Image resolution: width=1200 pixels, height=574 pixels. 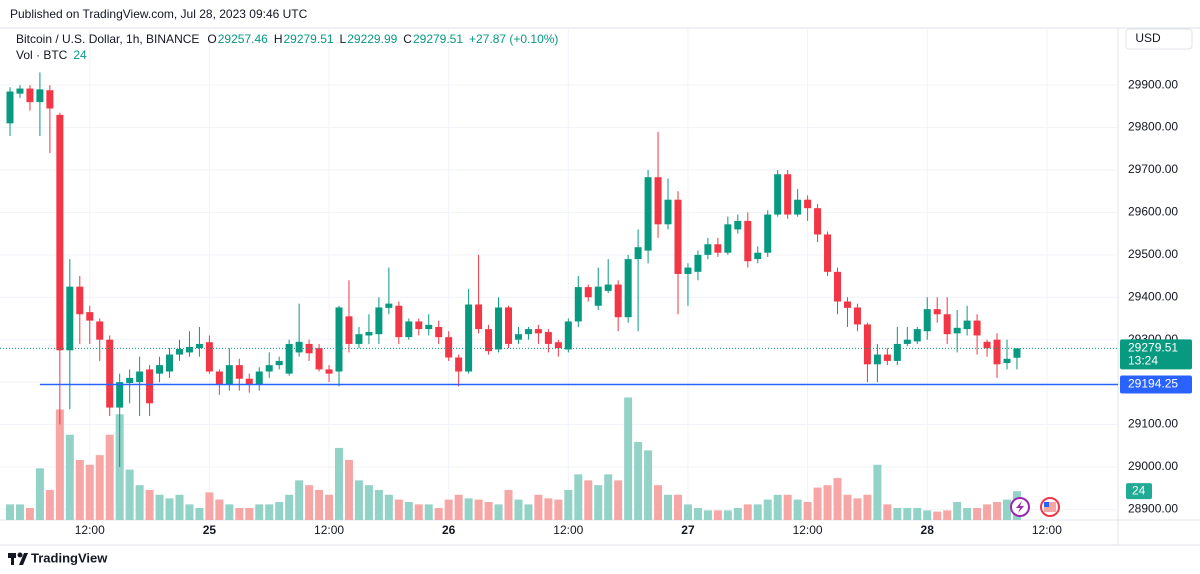 What do you see at coordinates (1156, 384) in the screenshot?
I see `hline-label-box` at bounding box center [1156, 384].